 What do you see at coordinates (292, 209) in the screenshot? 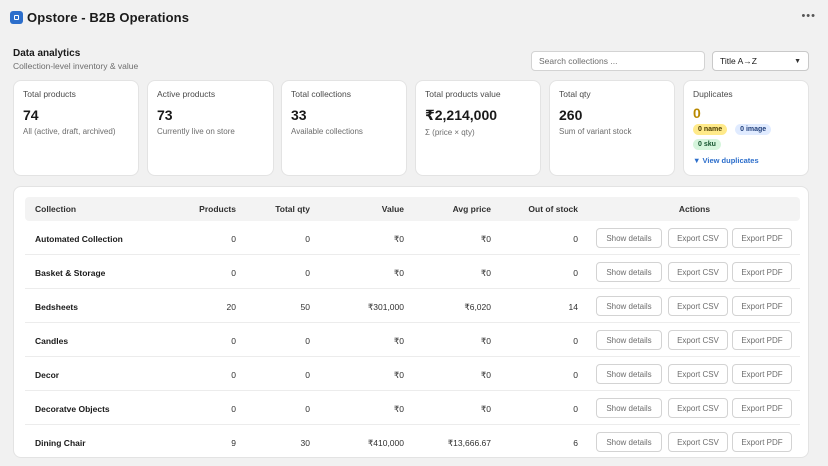
I see `header-total-qty: Total qty` at bounding box center [292, 209].